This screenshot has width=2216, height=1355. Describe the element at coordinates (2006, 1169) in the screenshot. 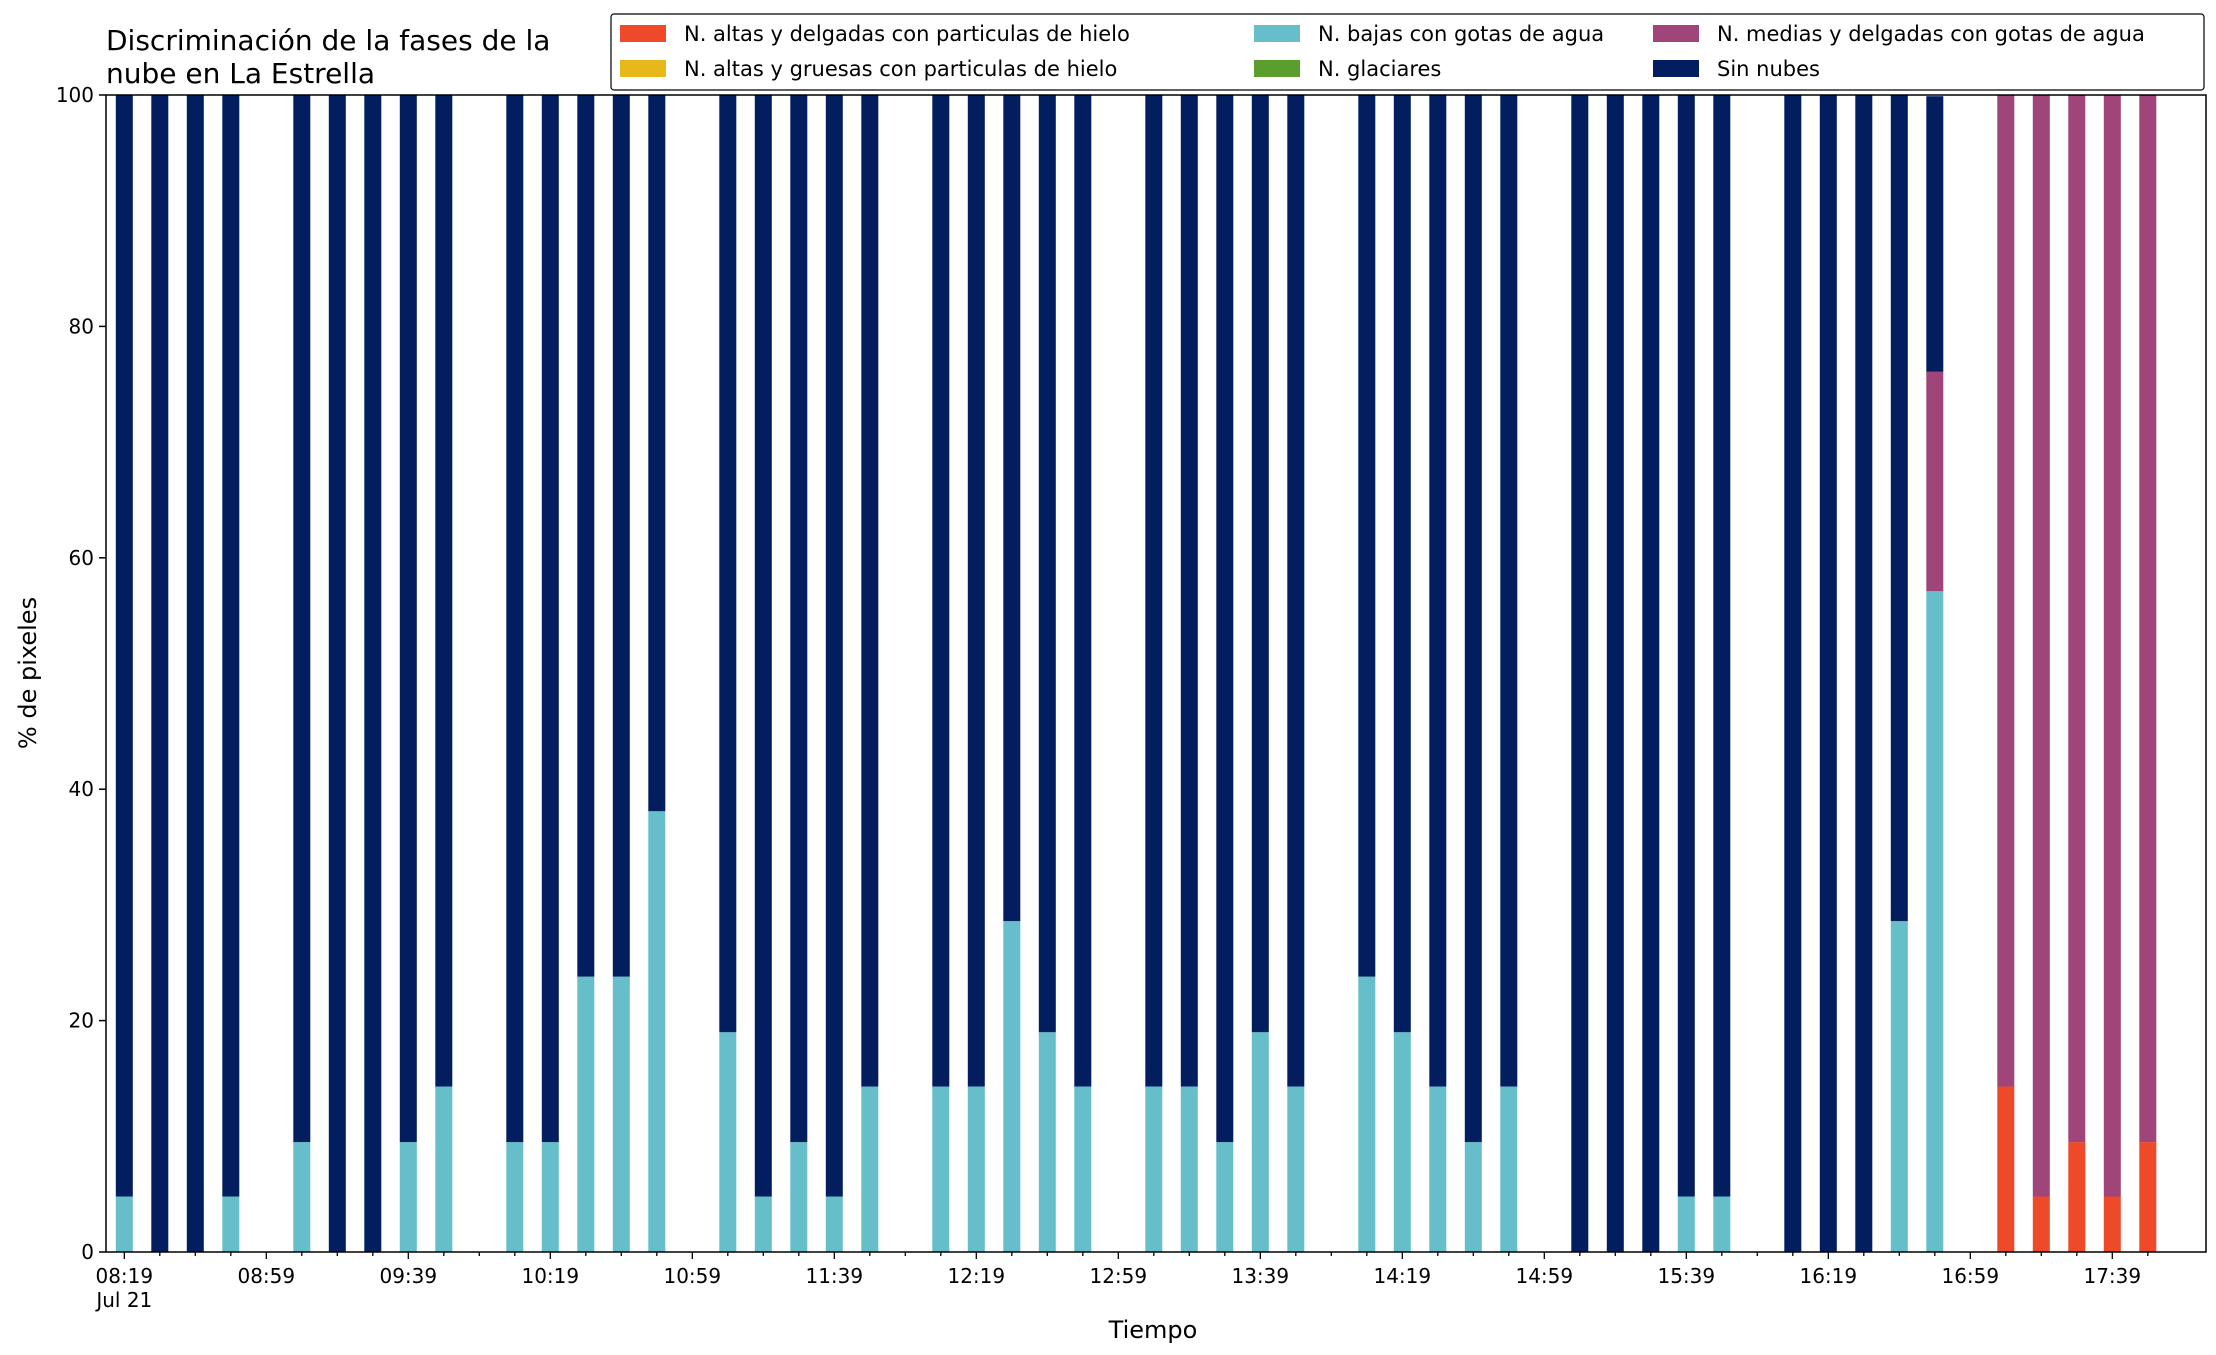

I see `bar-segment-1709-s0` at that location.